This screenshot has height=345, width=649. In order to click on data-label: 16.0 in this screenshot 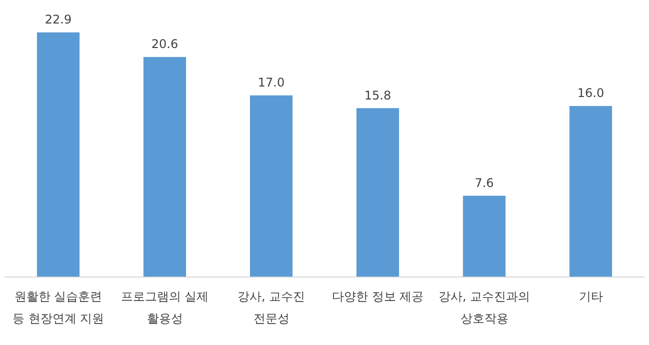, I will do `click(590, 93)`.